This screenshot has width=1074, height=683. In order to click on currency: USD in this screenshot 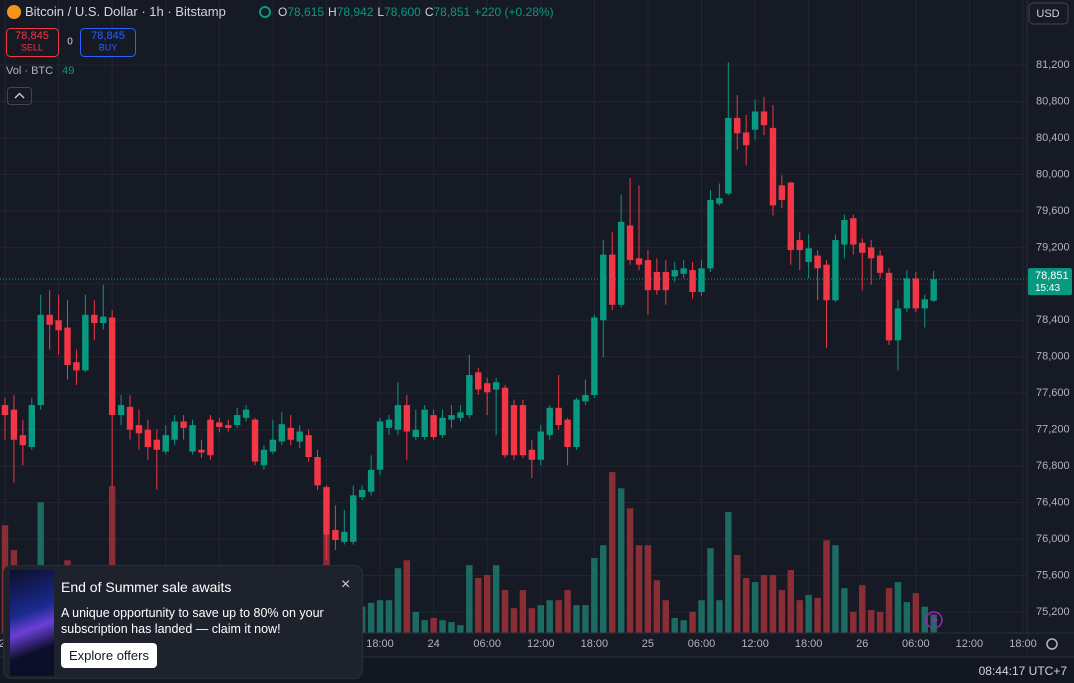, I will do `click(1047, 14)`.